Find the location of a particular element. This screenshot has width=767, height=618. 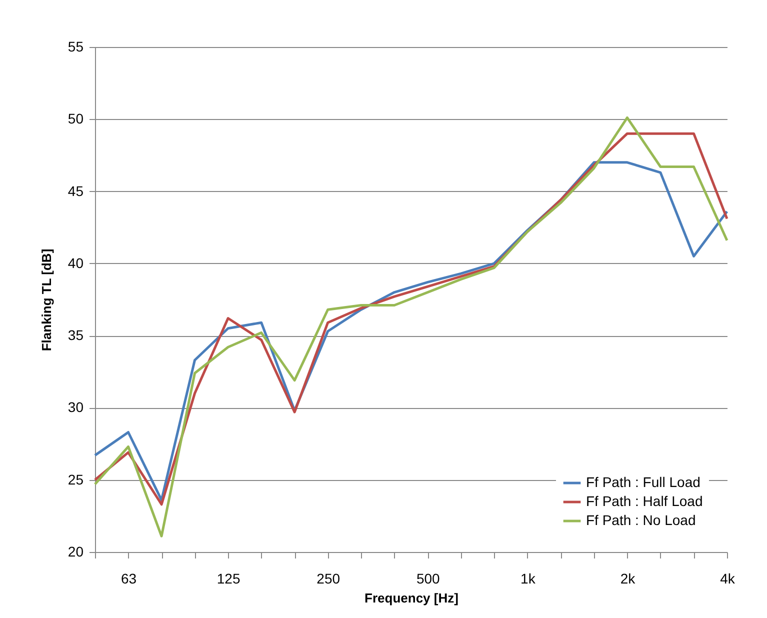

x-tick-label: 4k is located at coordinates (728, 578).